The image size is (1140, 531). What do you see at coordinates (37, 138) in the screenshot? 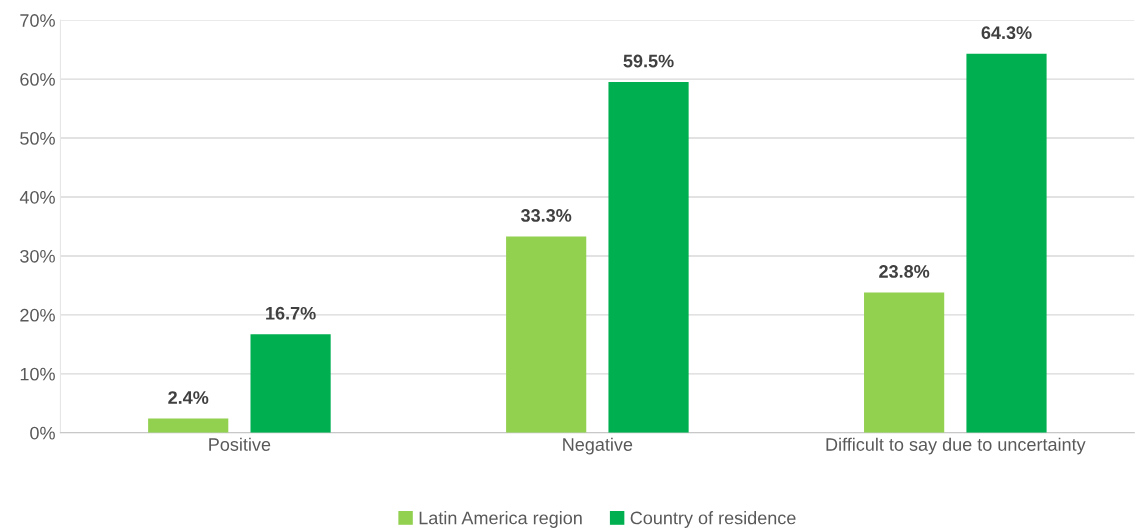
I see `y-tick-label: 50%` at bounding box center [37, 138].